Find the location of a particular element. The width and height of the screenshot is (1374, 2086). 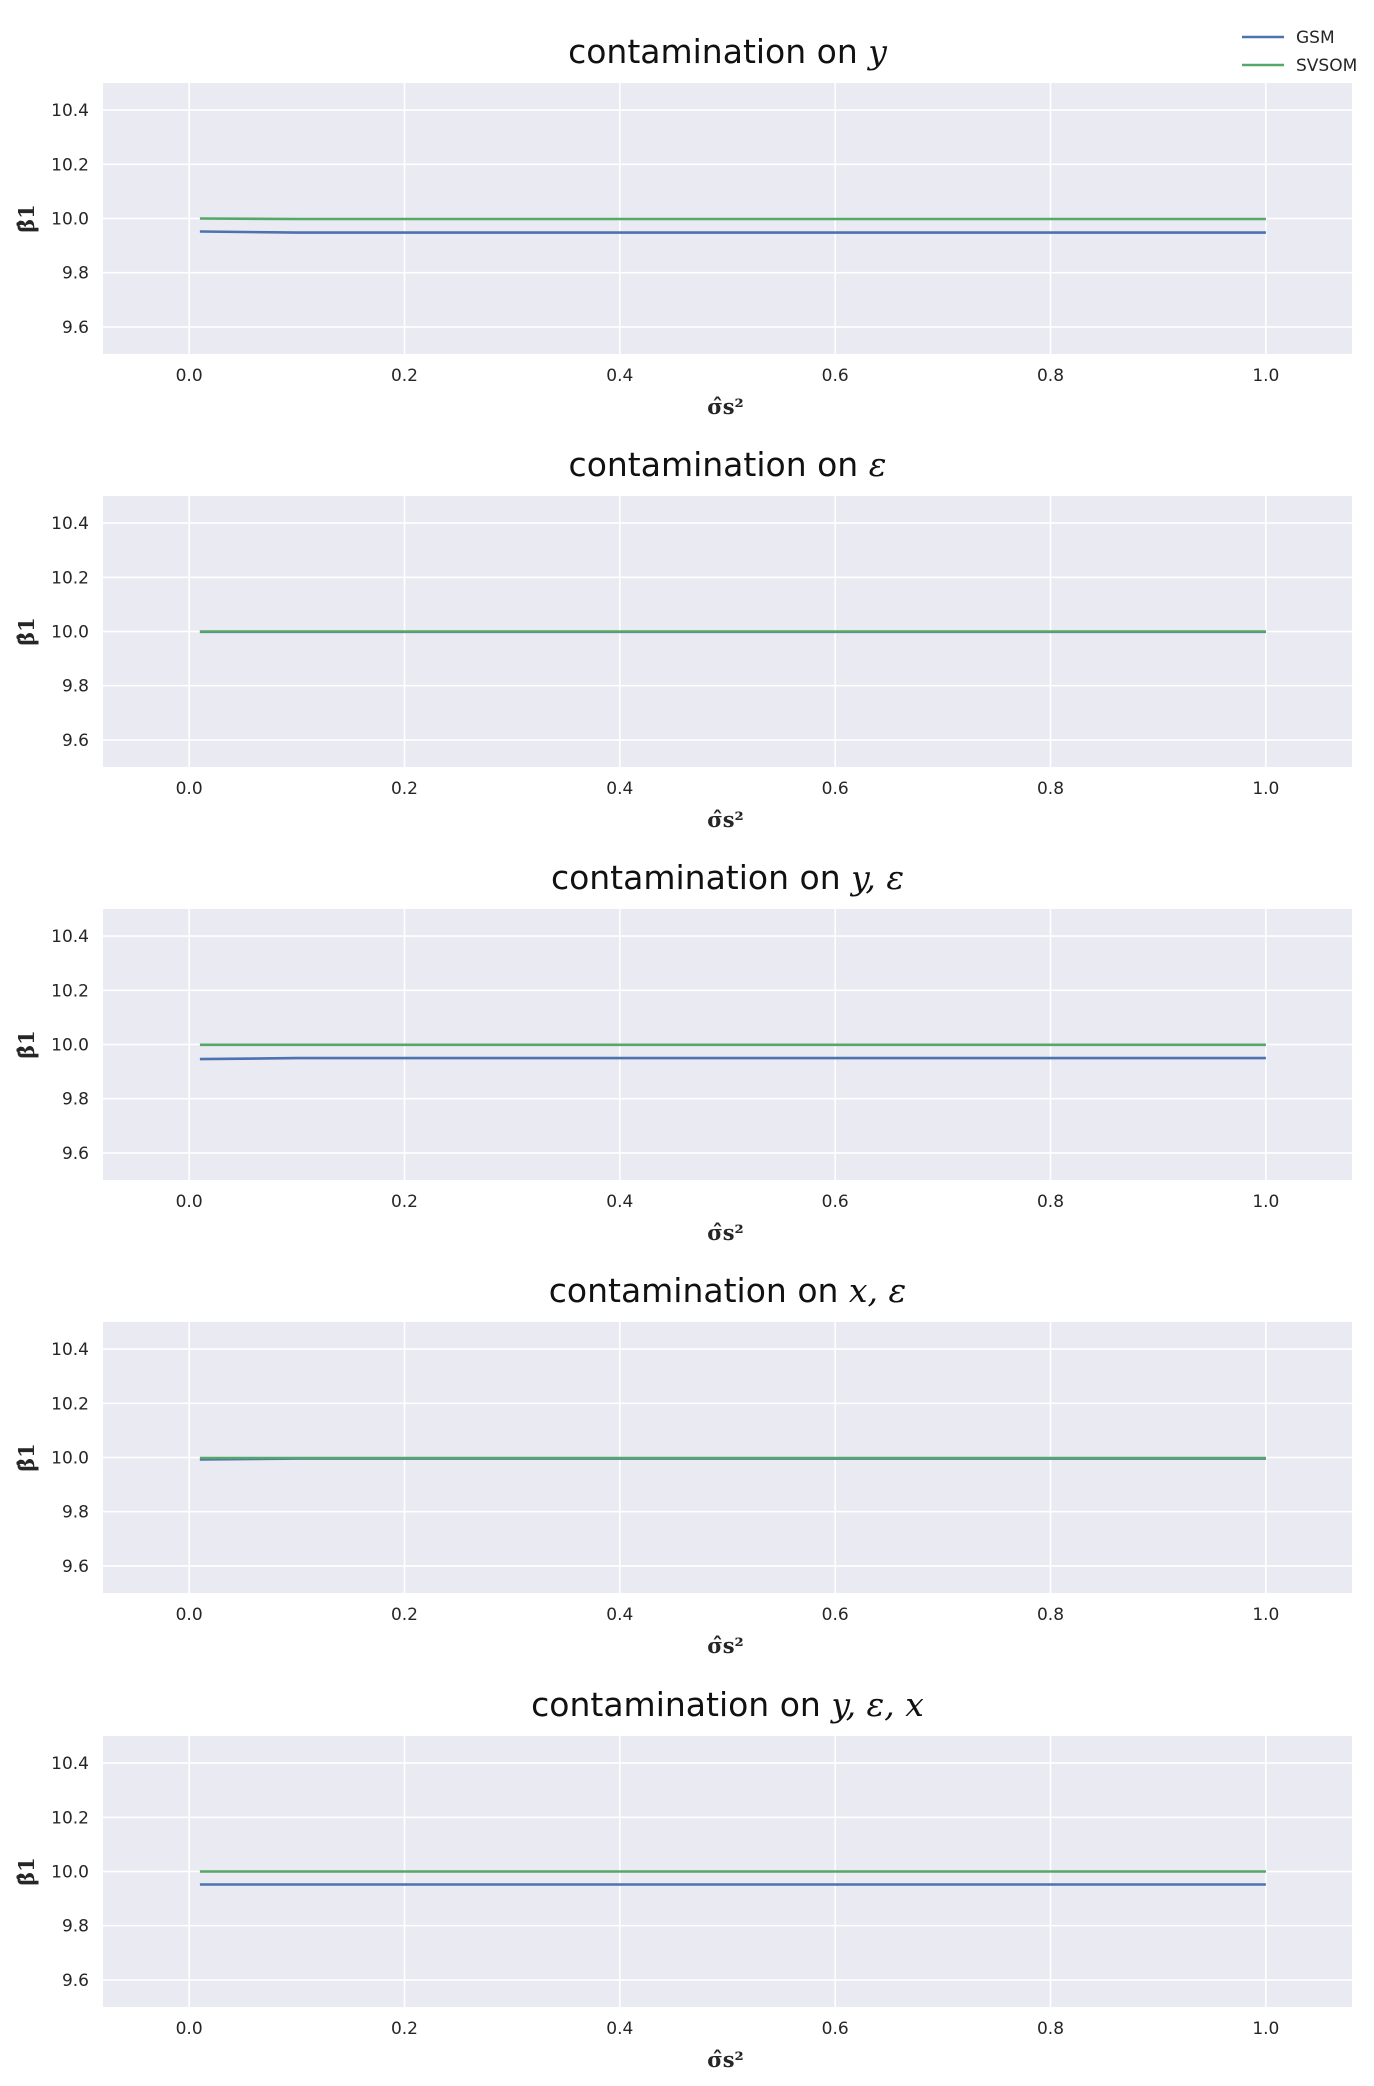

title-math: y is located at coordinates (876, 51).